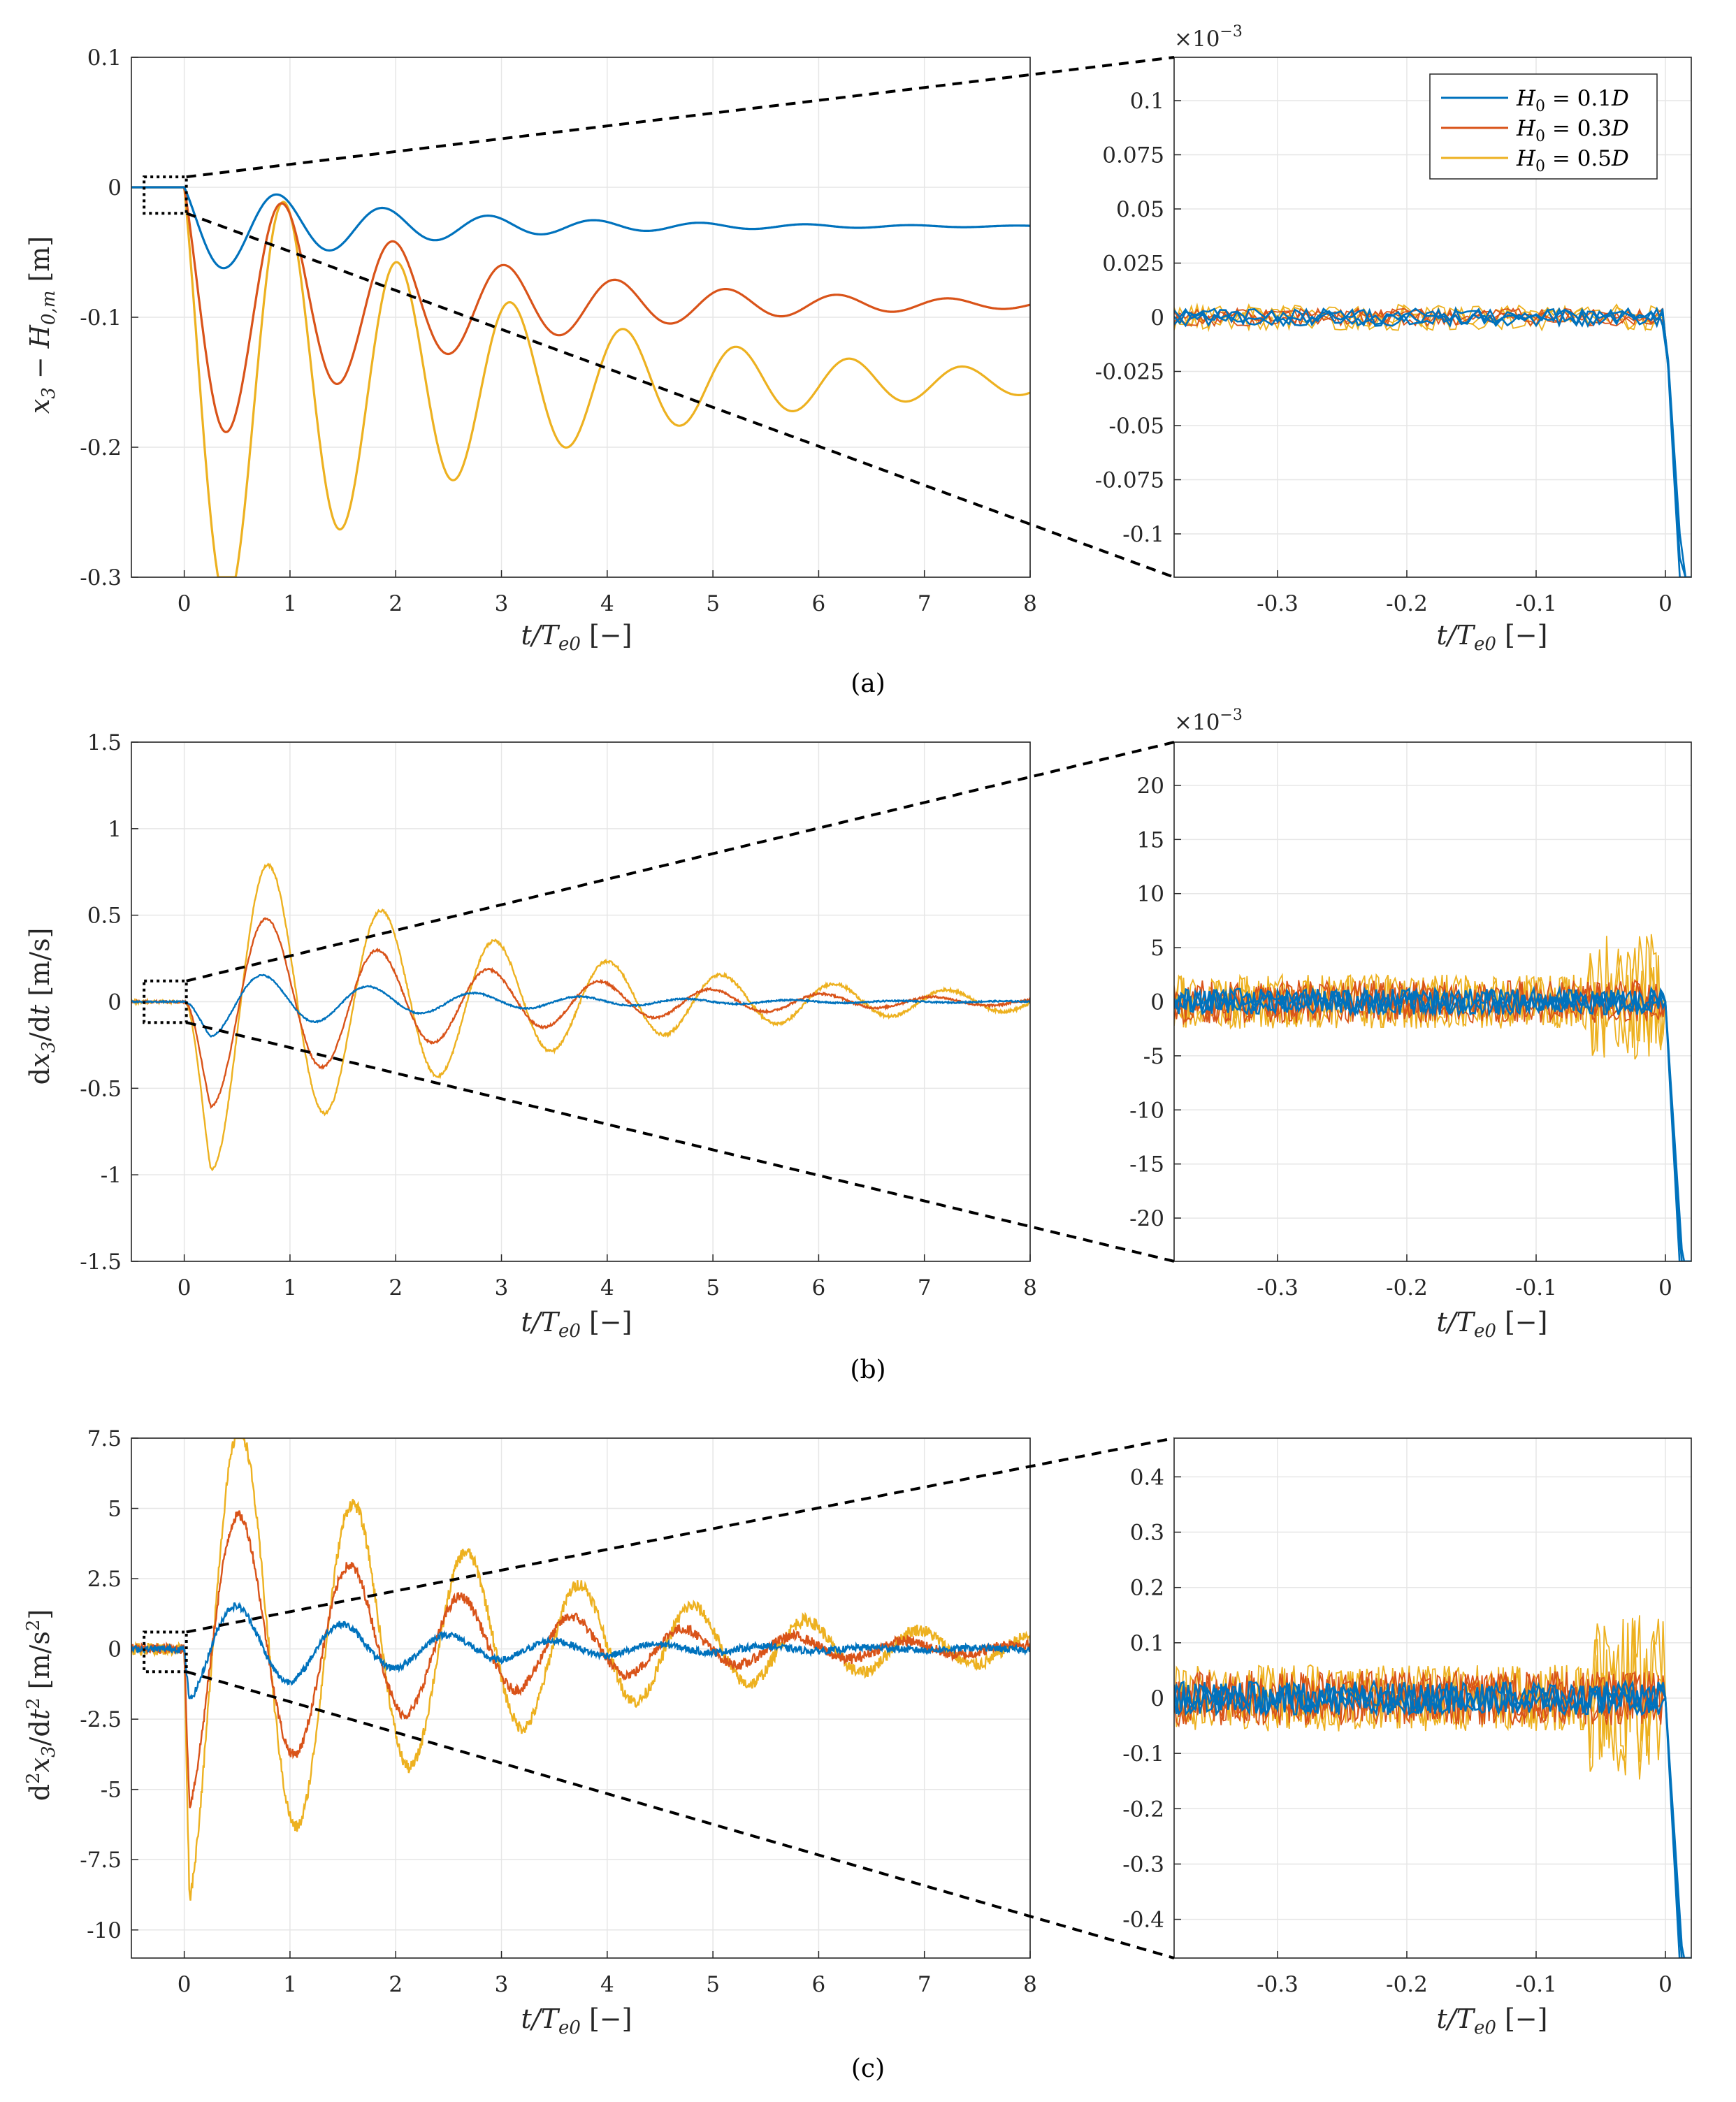 This screenshot has height=2102, width=1736. What do you see at coordinates (1137, 426) in the screenshot?
I see `y-tick-label: -0.05` at bounding box center [1137, 426].